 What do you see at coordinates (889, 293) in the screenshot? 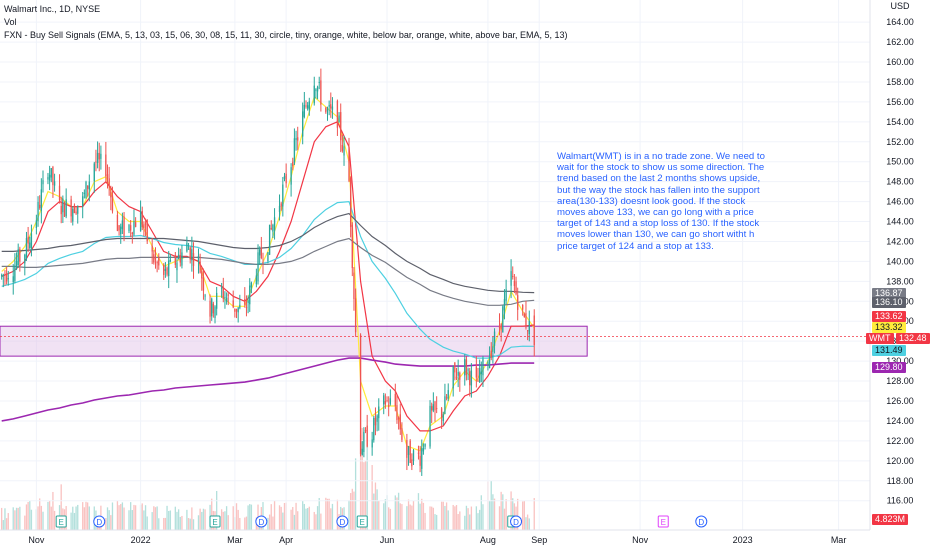
I see `price-tag: 136.87` at bounding box center [889, 293].